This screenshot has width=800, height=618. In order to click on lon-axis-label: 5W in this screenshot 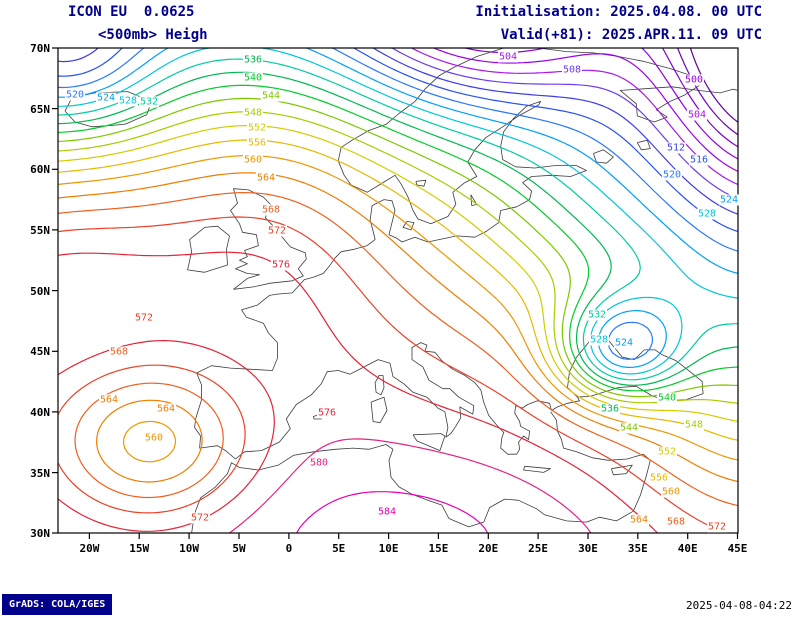, I will do `click(239, 548)`.